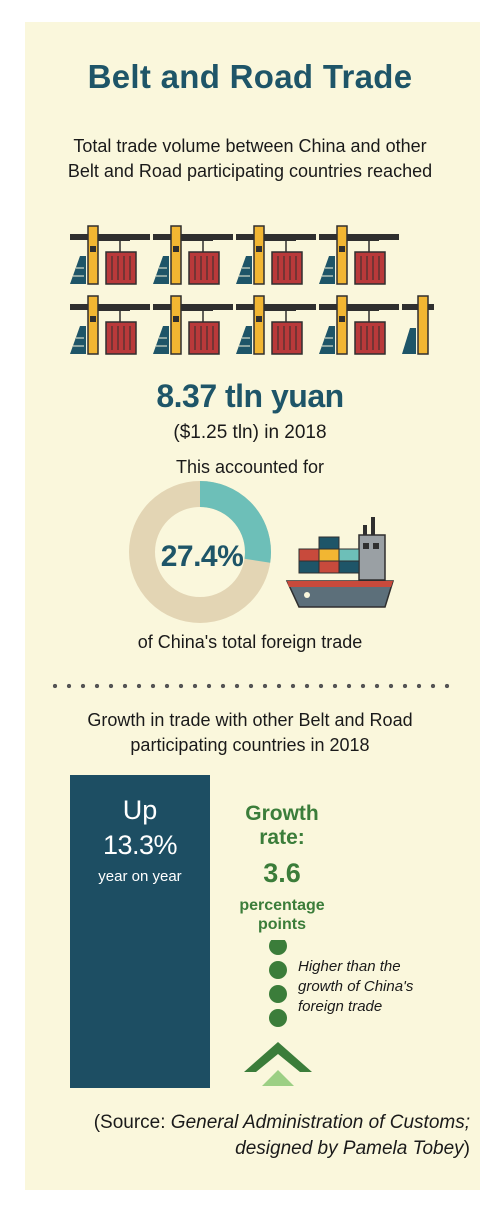 The image size is (500, 1210). What do you see at coordinates (132, 1122) in the screenshot?
I see `source-prefix: (Source:` at bounding box center [132, 1122].